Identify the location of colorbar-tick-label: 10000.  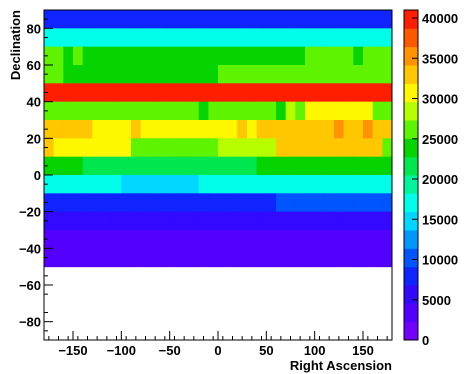
(440, 260).